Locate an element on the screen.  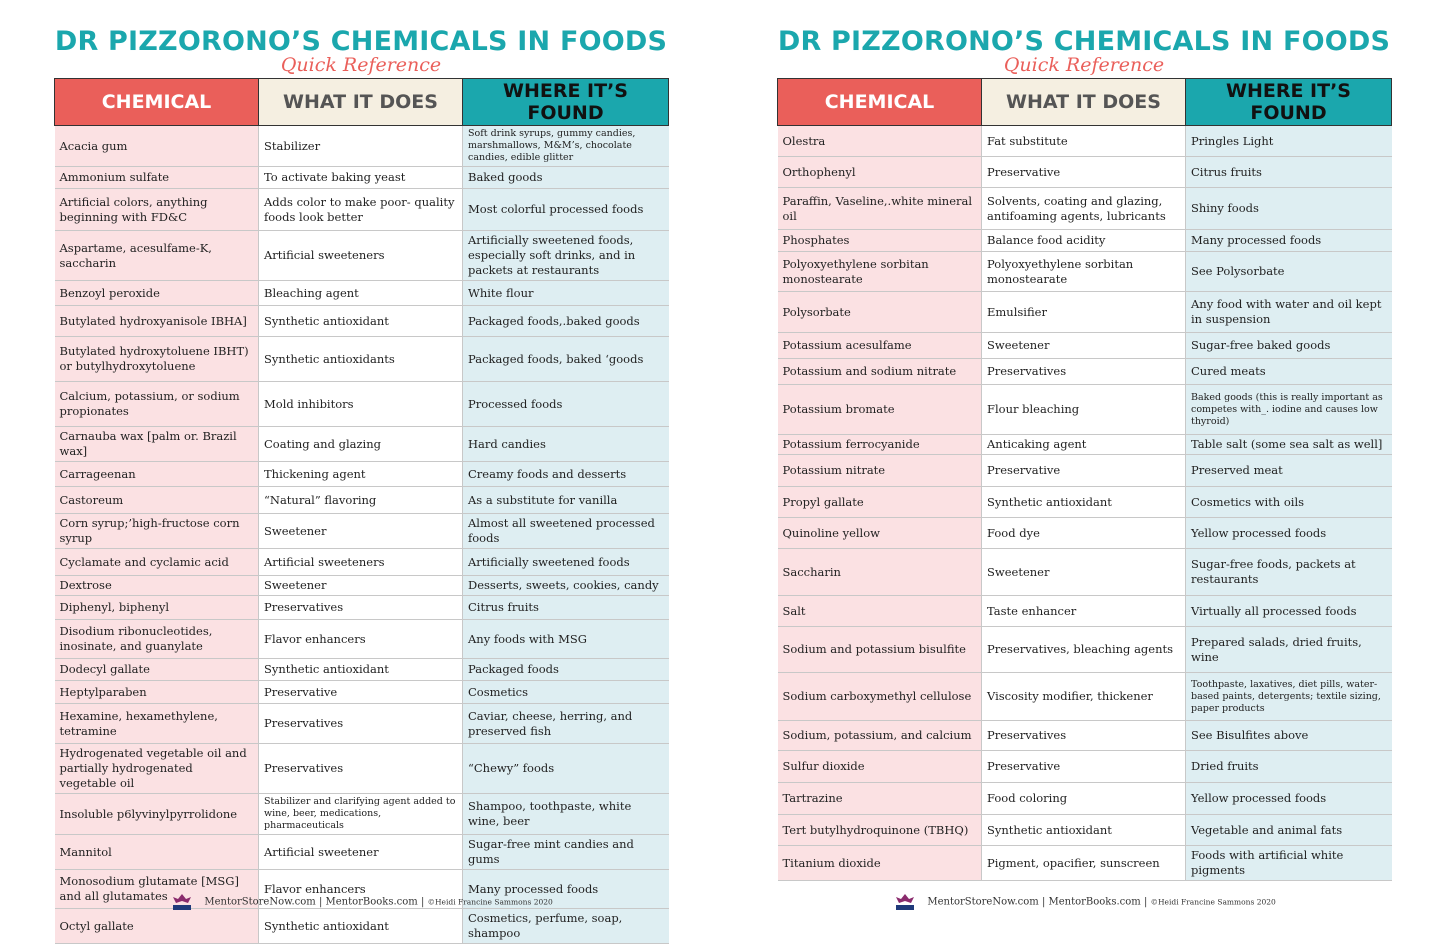
source-cell: Sugar-free foods, packets at restaurants is located at coordinates (1288, 572).